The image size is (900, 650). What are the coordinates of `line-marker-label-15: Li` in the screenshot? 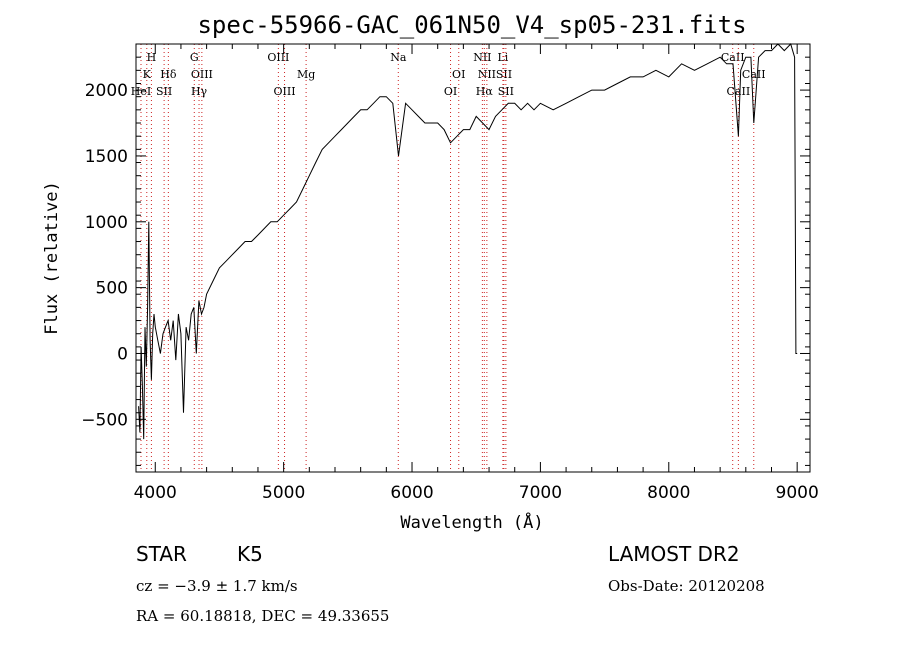 It's located at (502, 57).